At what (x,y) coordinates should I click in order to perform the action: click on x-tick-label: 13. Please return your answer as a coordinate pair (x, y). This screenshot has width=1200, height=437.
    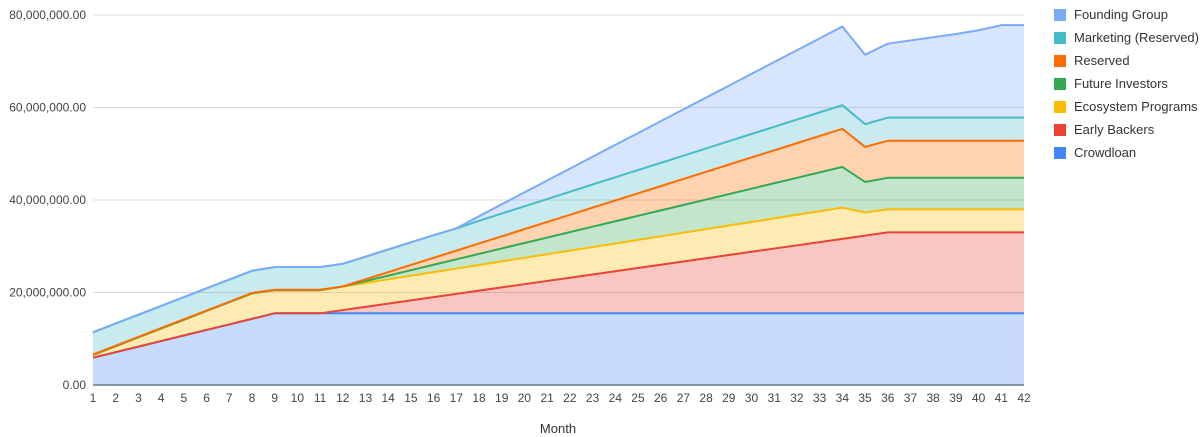
    Looking at the image, I should click on (366, 398).